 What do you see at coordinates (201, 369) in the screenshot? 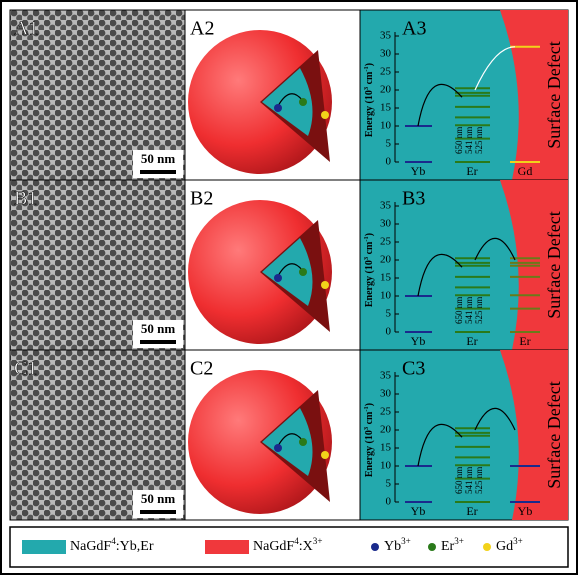
I see `panel-label: C2` at bounding box center [201, 369].